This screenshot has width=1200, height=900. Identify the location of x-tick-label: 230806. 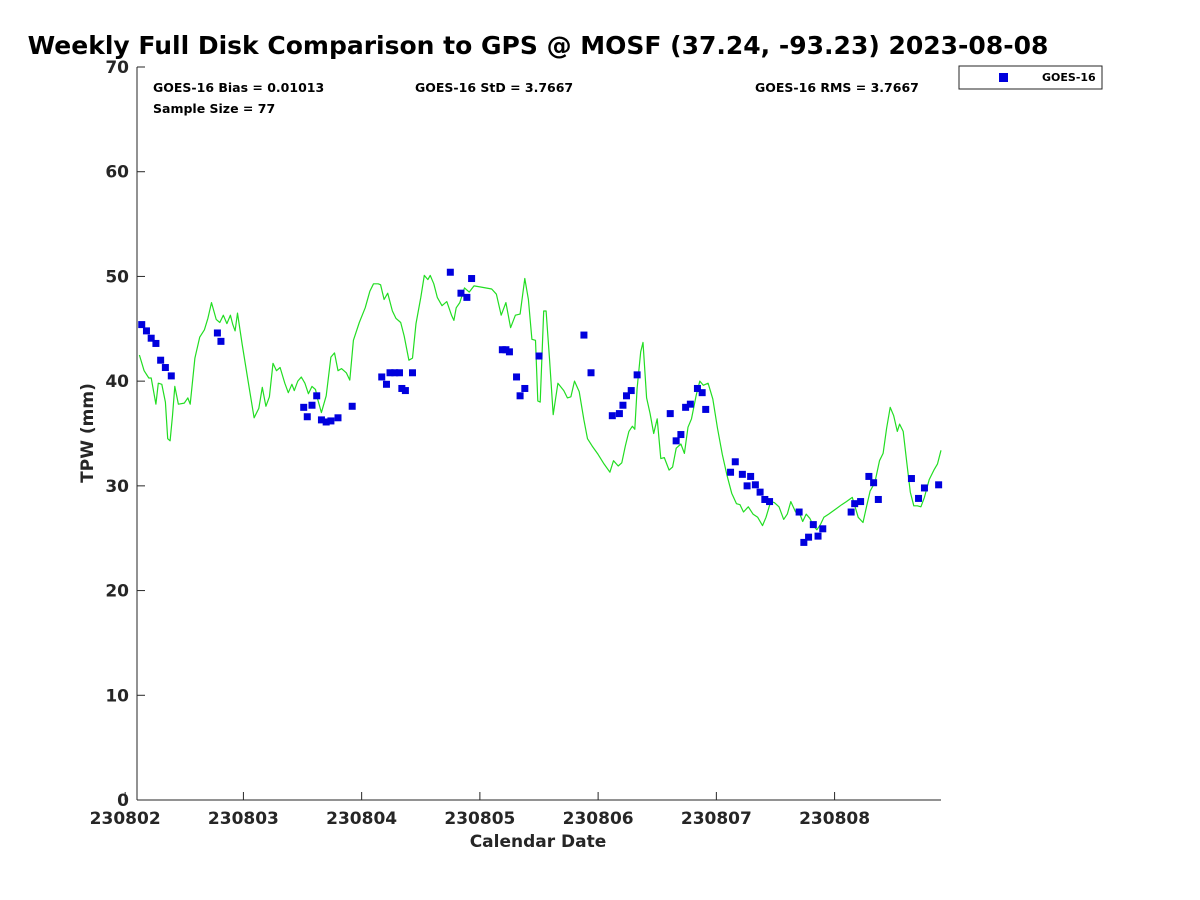
(598, 819).